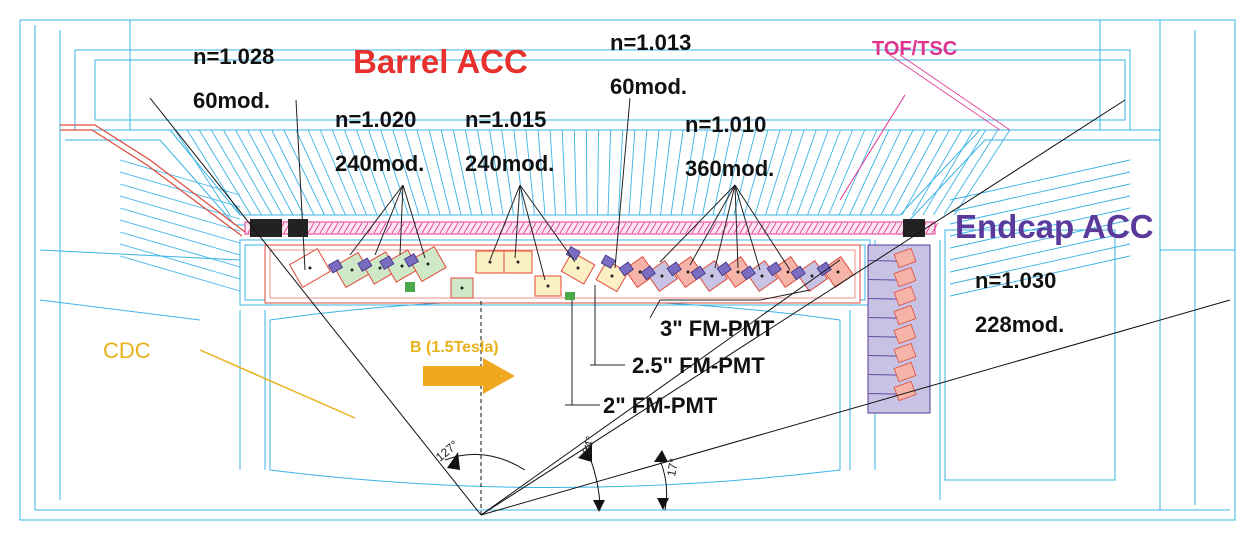  I want to click on pmt-2inch-block, so click(410, 287).